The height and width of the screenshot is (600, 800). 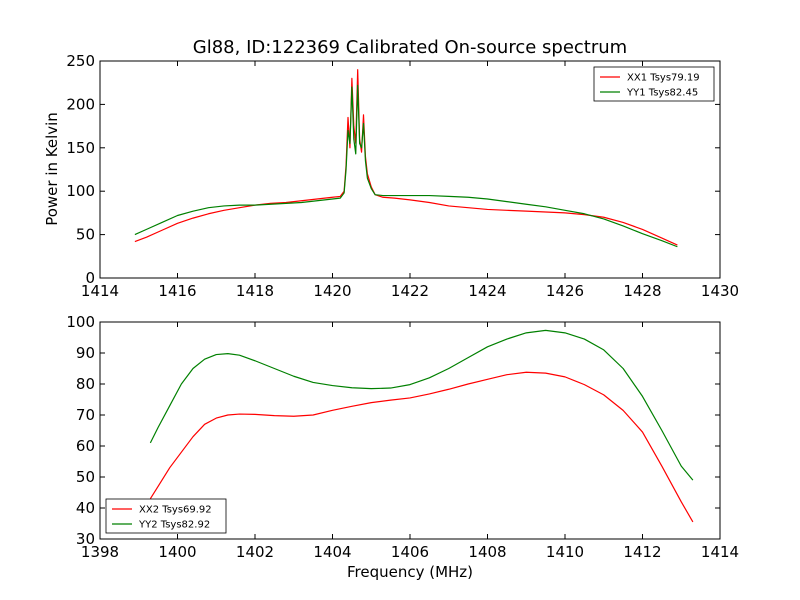 I want to click on bottom-legend: XX2 Tsys69.92 YY2 Tsys82.92, so click(x=166, y=516).